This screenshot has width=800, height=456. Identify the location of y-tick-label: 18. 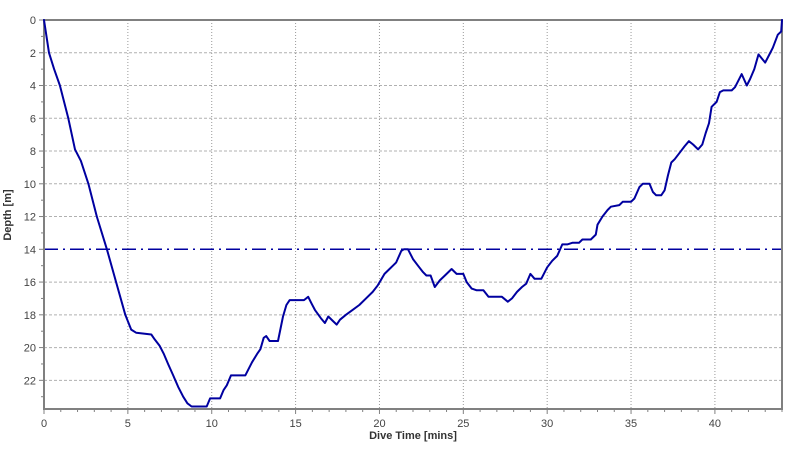
(30, 316).